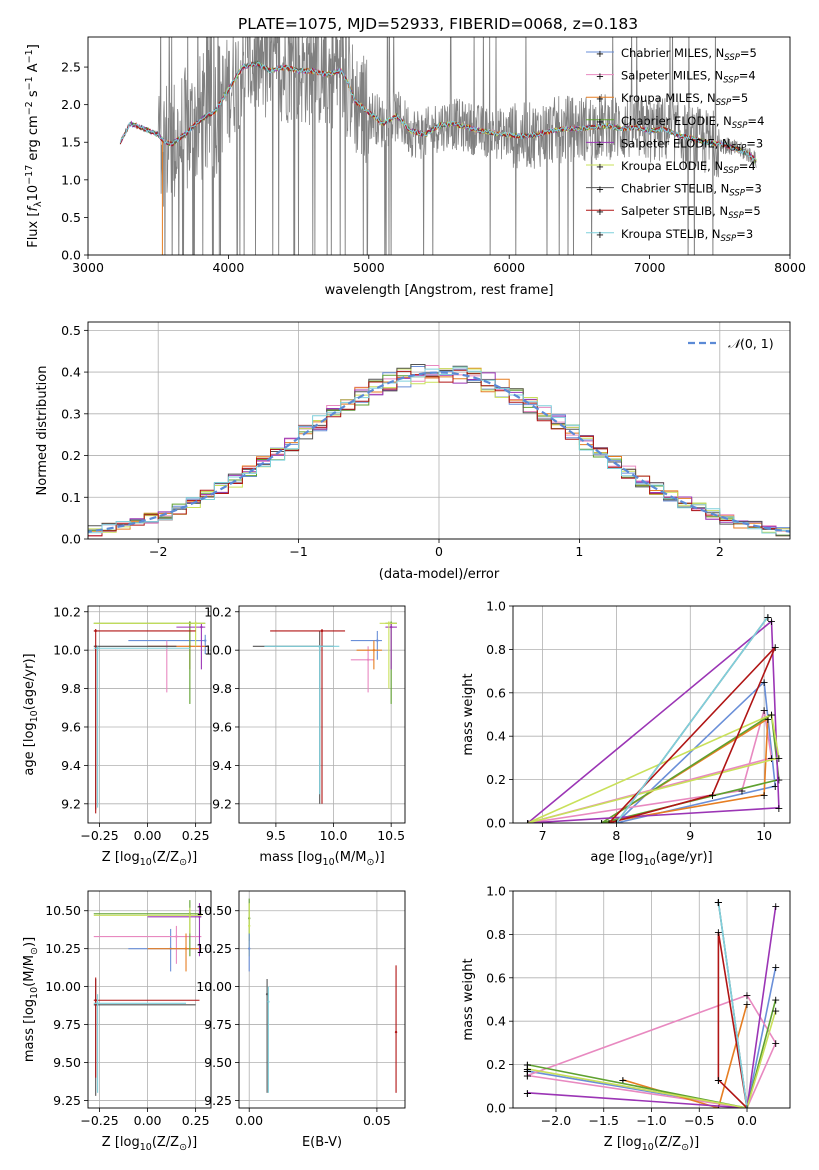  Describe the element at coordinates (67, 611) in the screenshot. I see `y-tick-label: 10.2` at that location.